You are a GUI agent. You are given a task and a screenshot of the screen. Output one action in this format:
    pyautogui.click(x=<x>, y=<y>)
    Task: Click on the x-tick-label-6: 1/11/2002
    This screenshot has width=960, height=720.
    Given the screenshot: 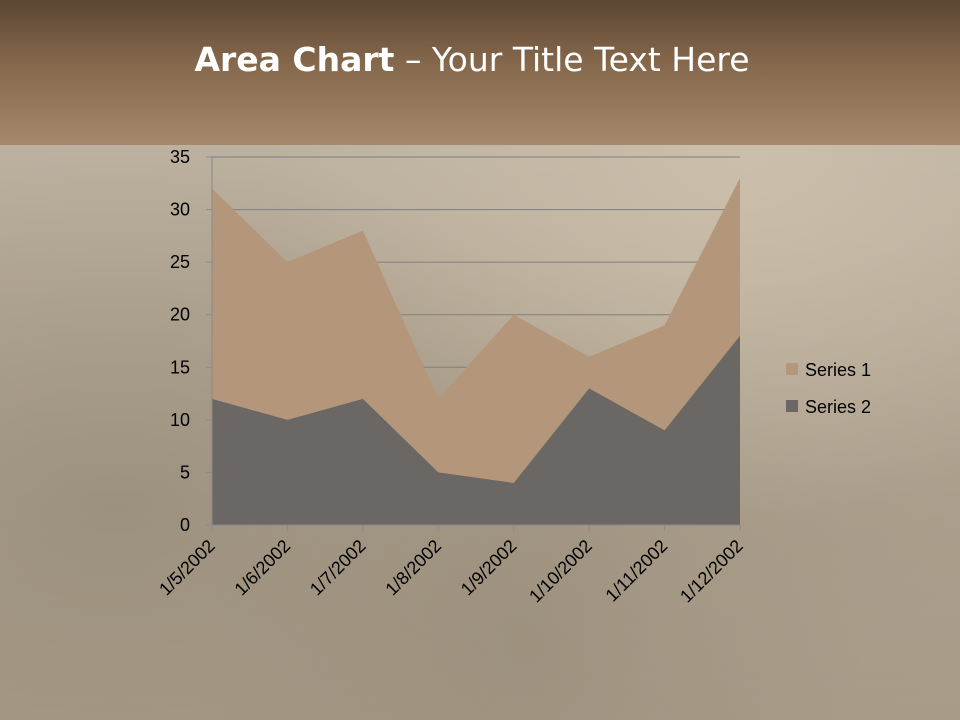 What is the action you would take?
    pyautogui.click(x=637, y=571)
    